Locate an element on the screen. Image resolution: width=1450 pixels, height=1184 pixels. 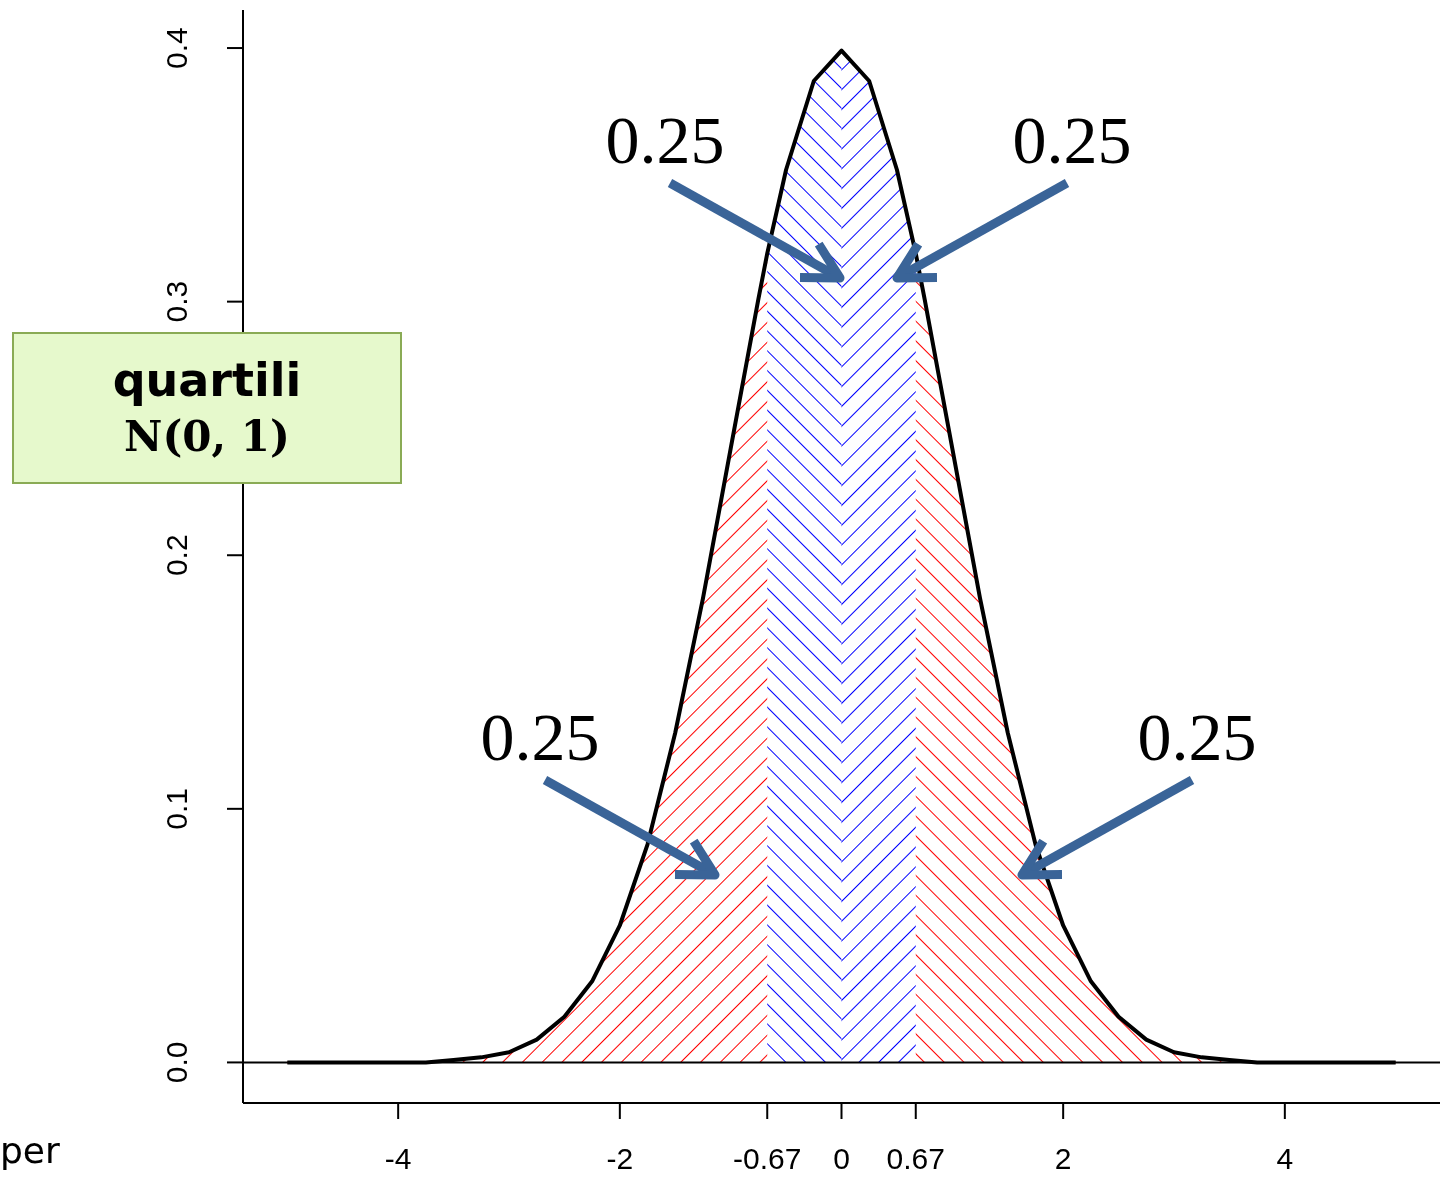
y-tick-label: 0.1 is located at coordinates (177, 808).